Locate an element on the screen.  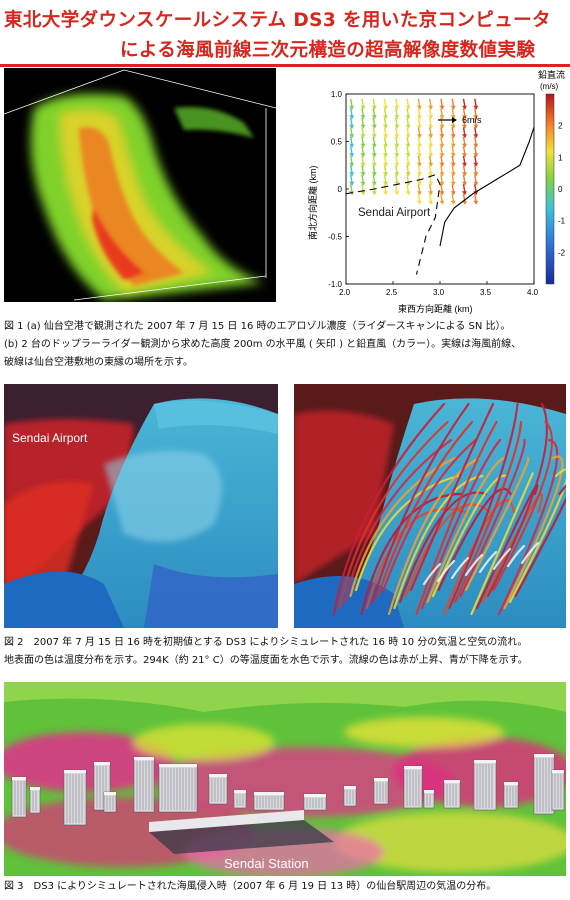
y-tick-label: 1.0 is located at coordinates (337, 94).